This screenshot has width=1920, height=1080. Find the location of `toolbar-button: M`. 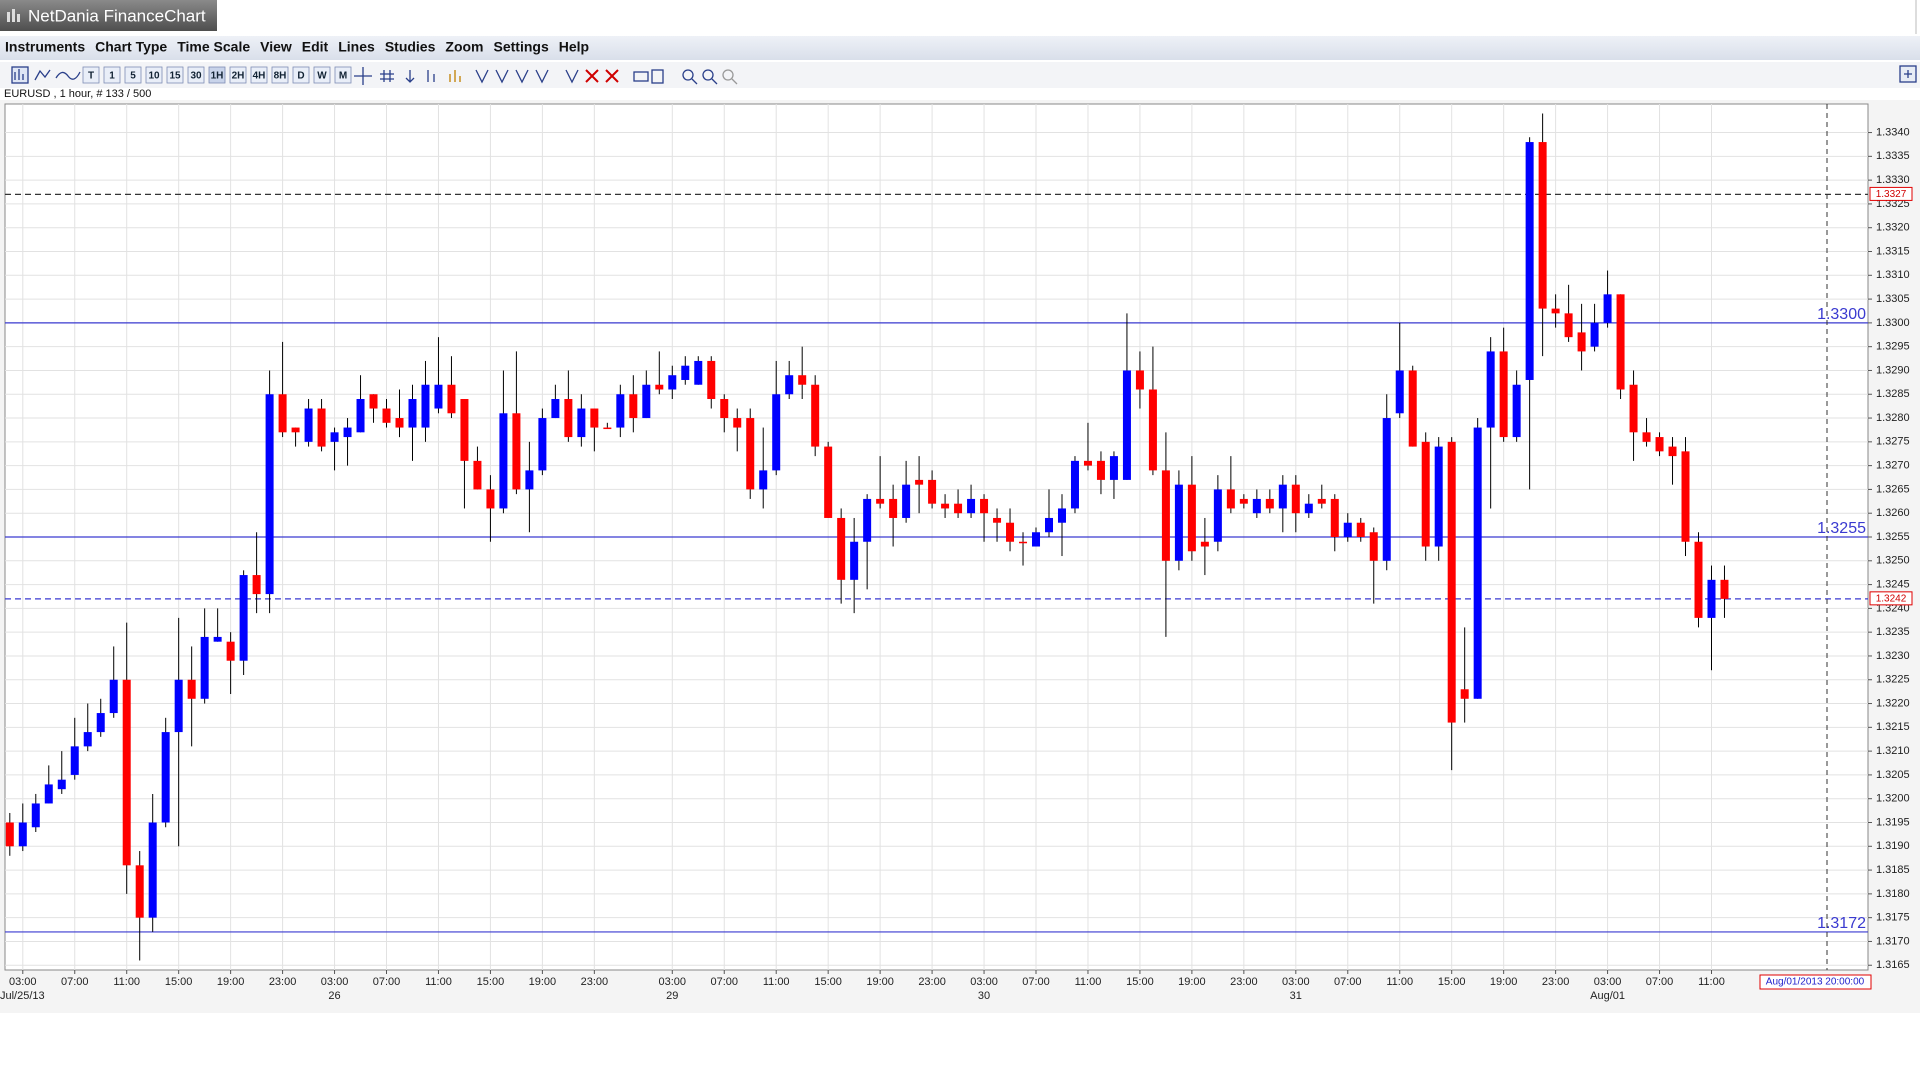

toolbar-button: M is located at coordinates (343, 76).